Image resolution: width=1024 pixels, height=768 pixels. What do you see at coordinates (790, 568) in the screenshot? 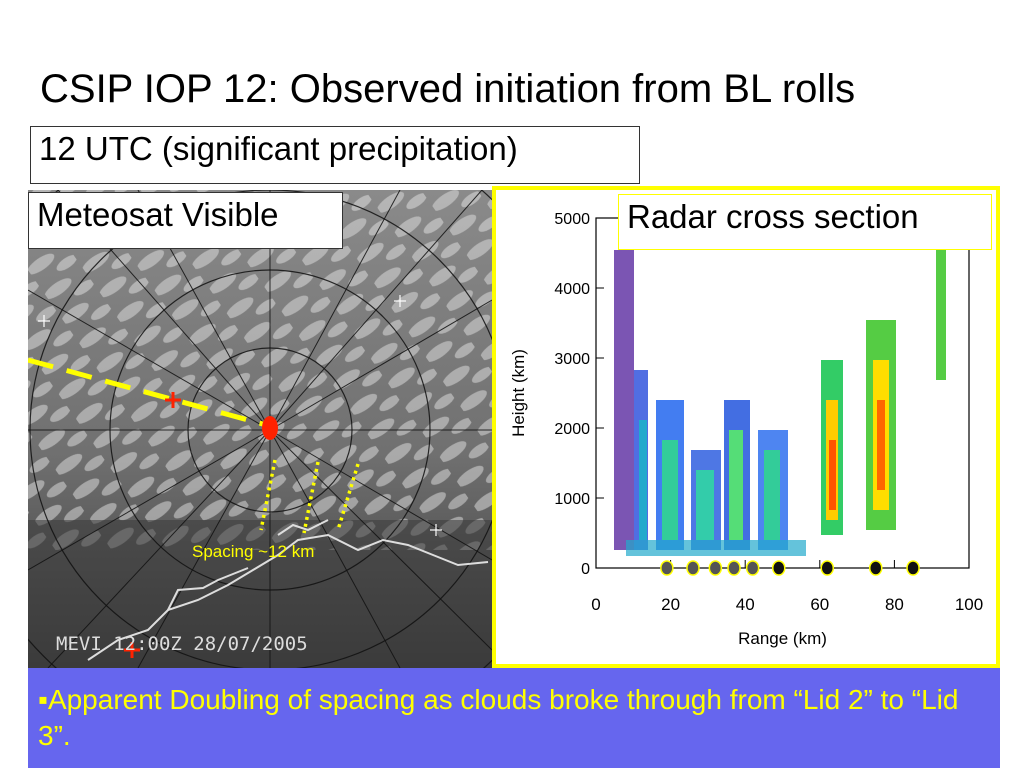
I see `ground-markers` at bounding box center [790, 568].